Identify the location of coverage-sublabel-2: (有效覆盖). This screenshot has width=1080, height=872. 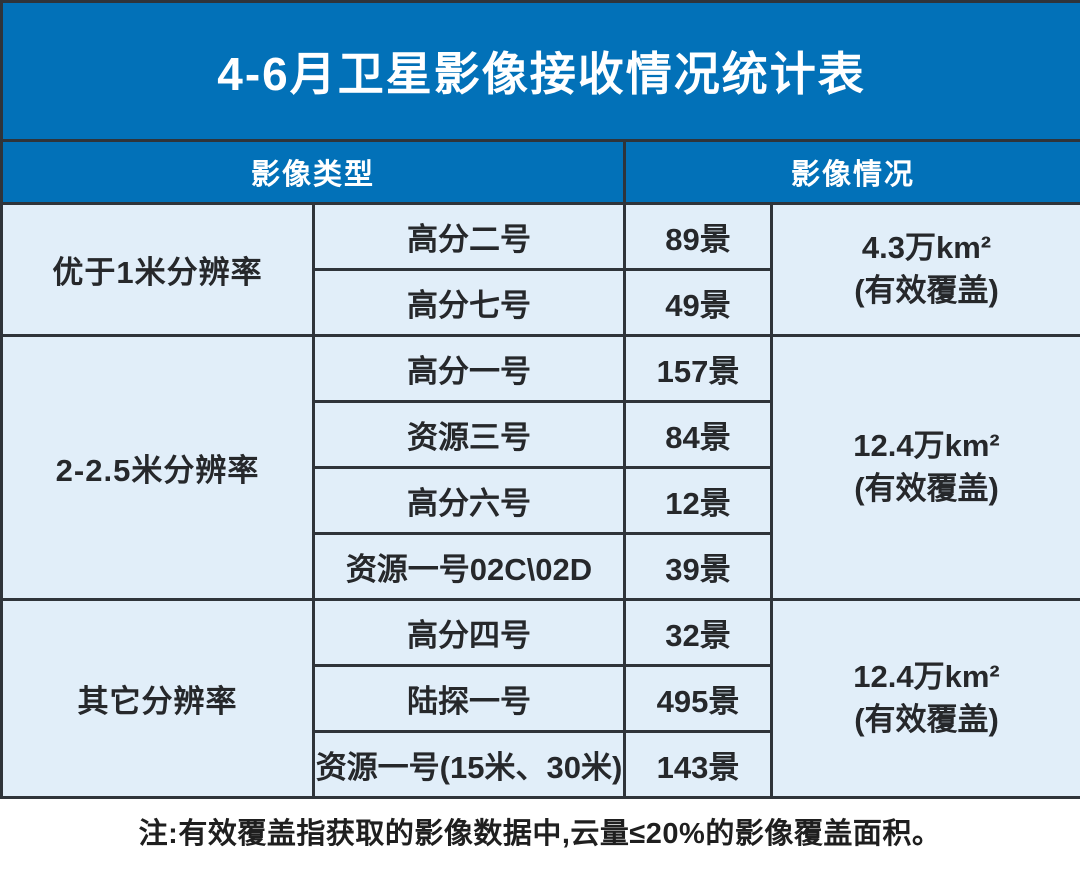
(926, 719).